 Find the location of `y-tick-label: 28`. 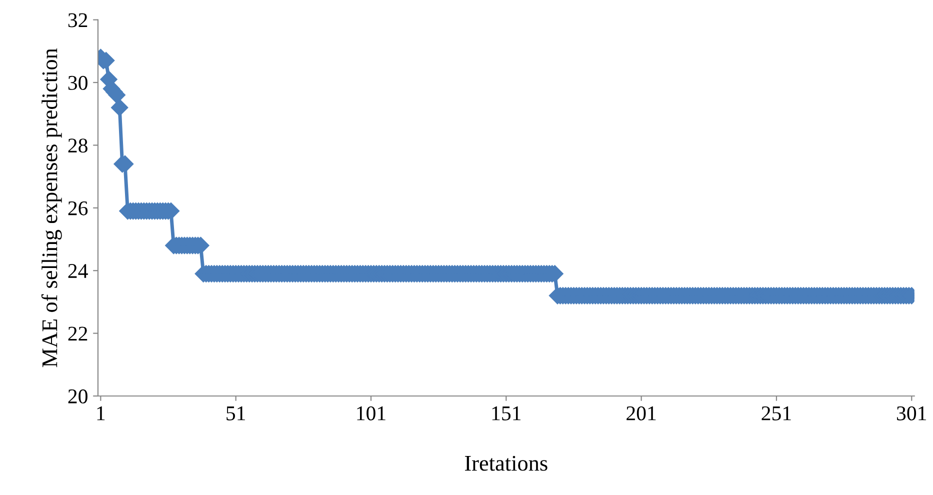

y-tick-label: 28 is located at coordinates (78, 145).